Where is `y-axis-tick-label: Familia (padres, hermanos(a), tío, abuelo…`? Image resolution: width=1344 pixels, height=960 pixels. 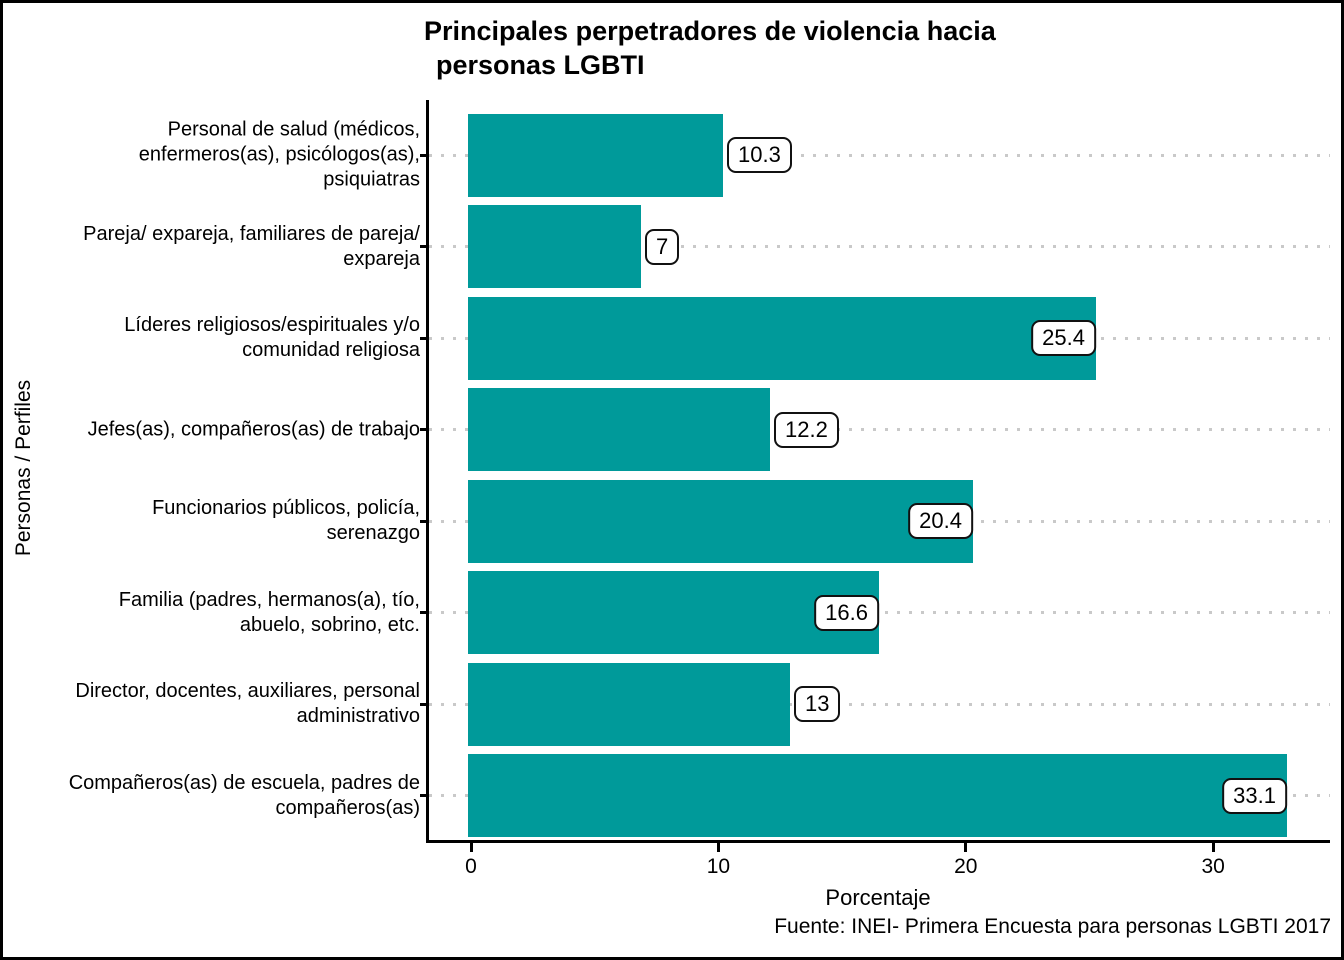
y-axis-tick-label: Familia (padres, hermanos(a), tío, abuelo… is located at coordinates (269, 612).